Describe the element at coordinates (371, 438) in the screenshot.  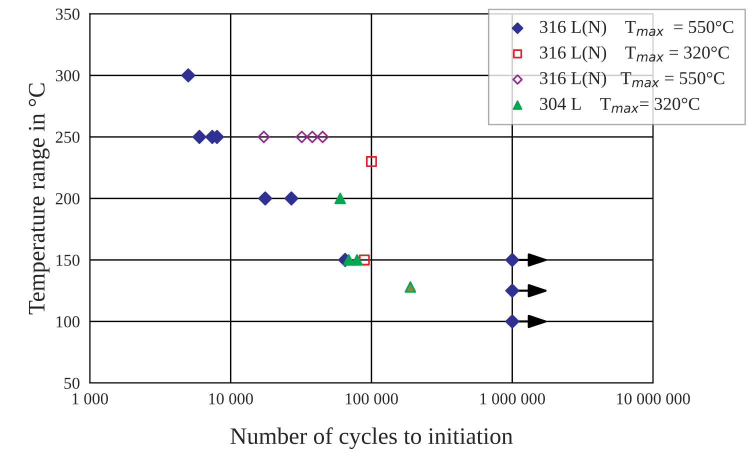
I see `x-axis-title: Number of cycles to initiation` at that location.